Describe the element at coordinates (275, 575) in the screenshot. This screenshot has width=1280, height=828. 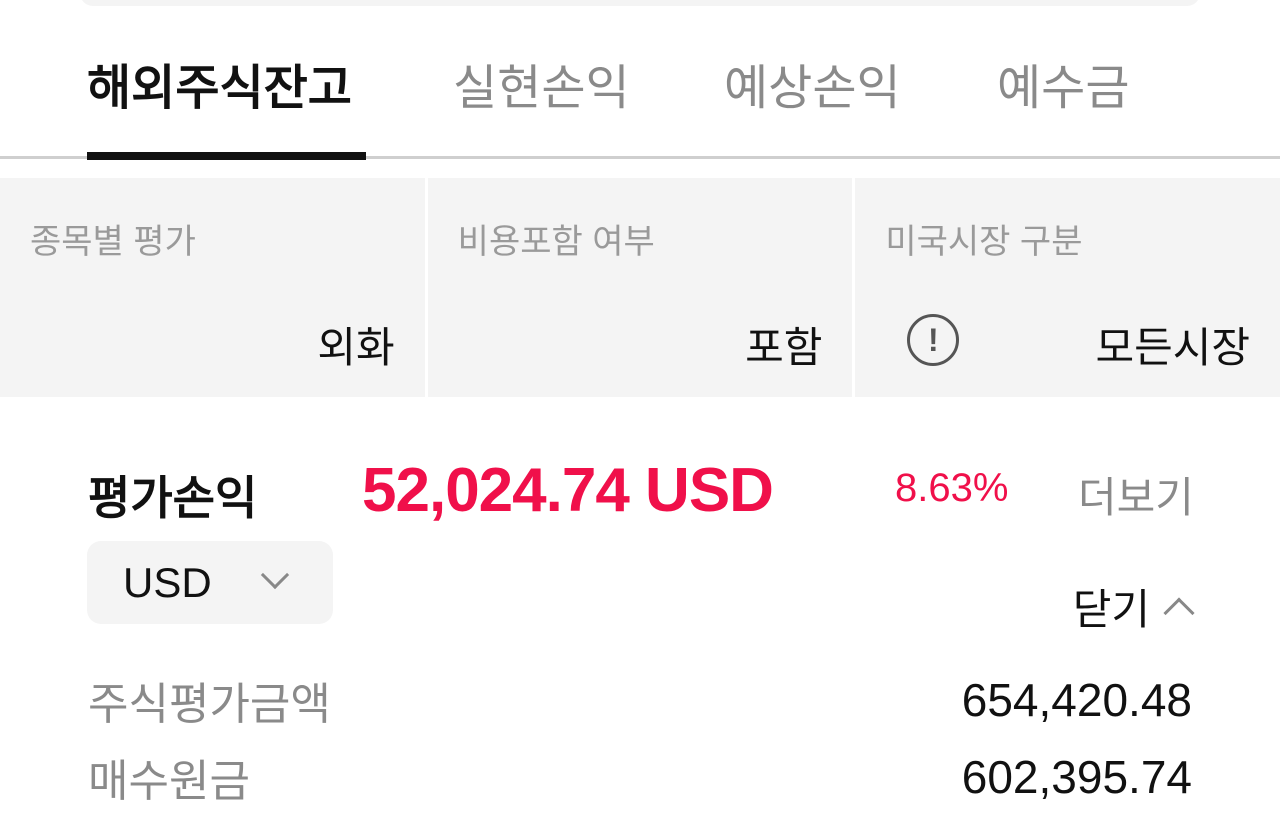
I see `chevron-down-icon` at that location.